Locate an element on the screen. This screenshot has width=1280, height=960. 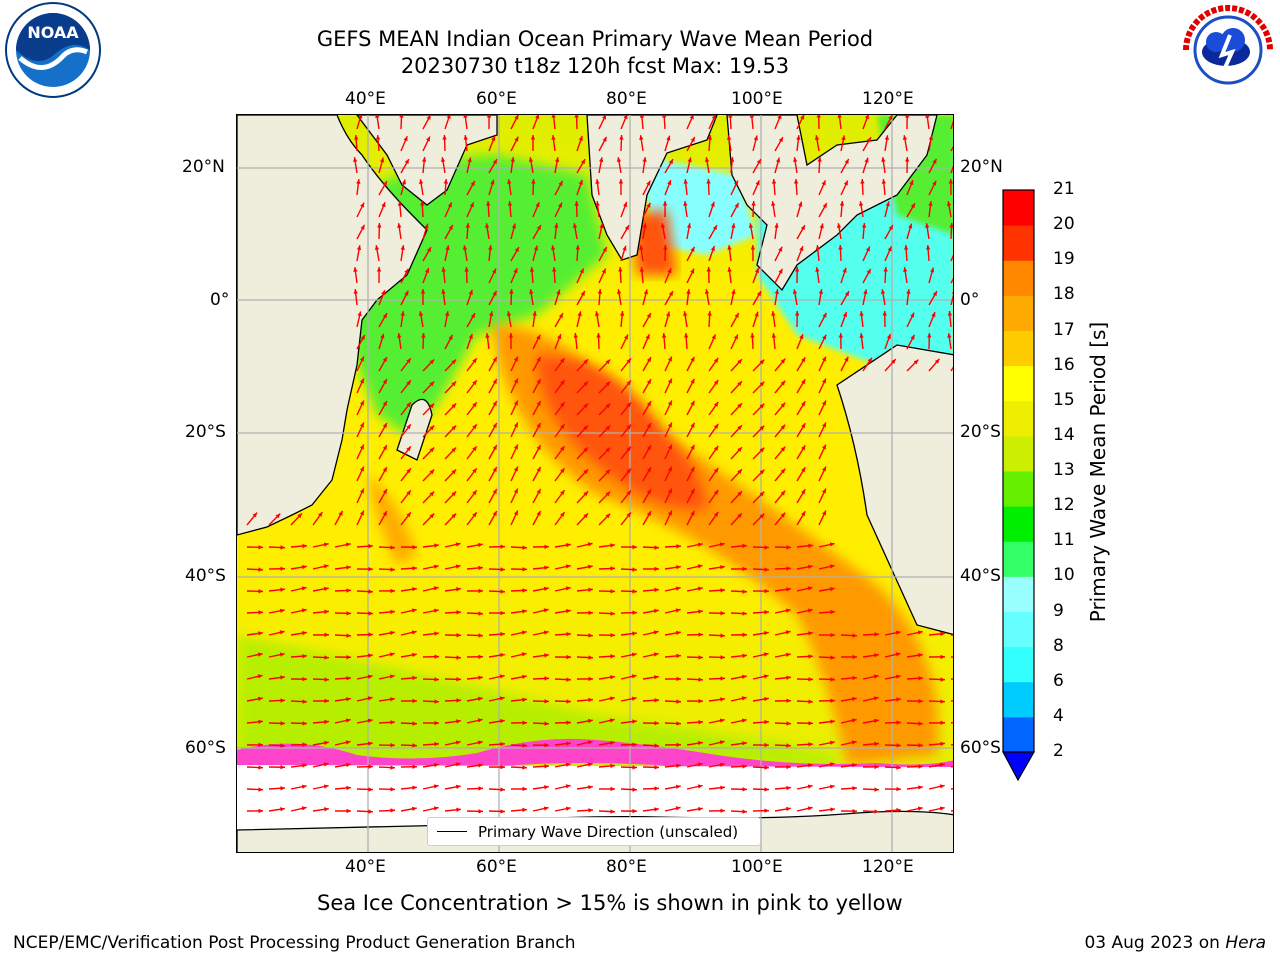
colorbar-segment is located at coordinates (1018, 278).